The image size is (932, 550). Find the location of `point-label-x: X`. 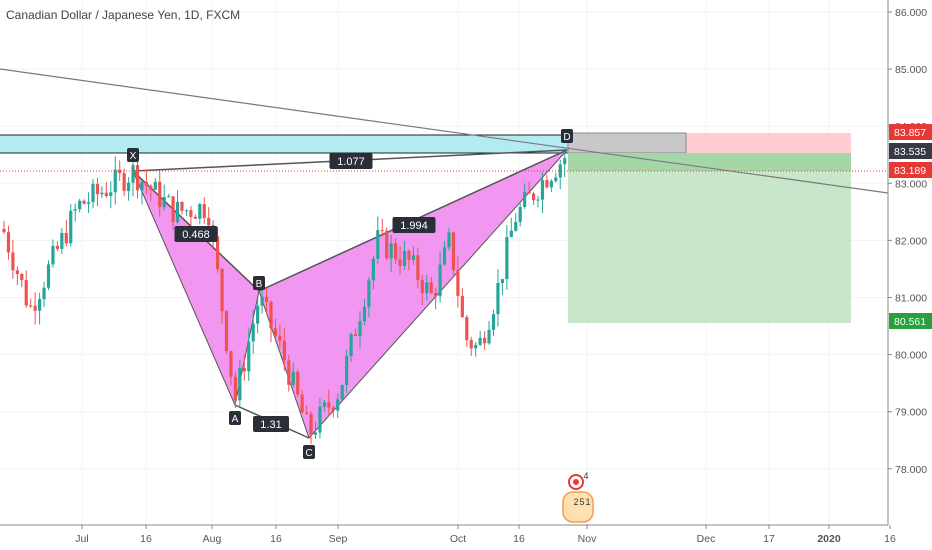

point-label-x: X is located at coordinates (133, 156).